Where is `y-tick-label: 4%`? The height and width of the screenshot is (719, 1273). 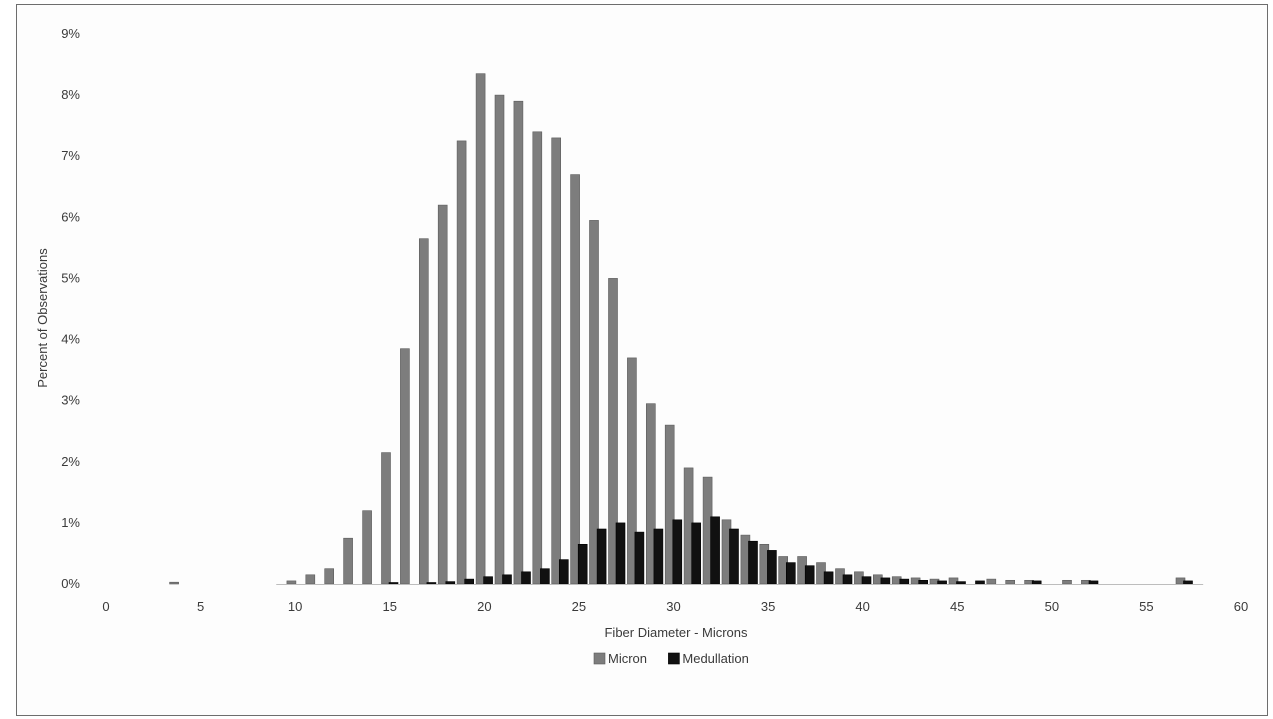 y-tick-label: 4% is located at coordinates (70, 339).